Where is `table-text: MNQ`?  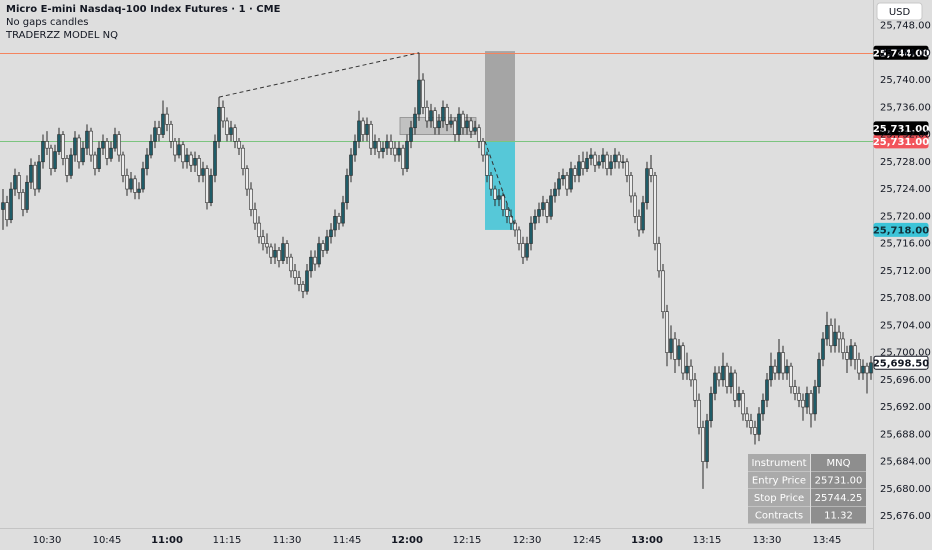
table-text: MNQ is located at coordinates (839, 463).